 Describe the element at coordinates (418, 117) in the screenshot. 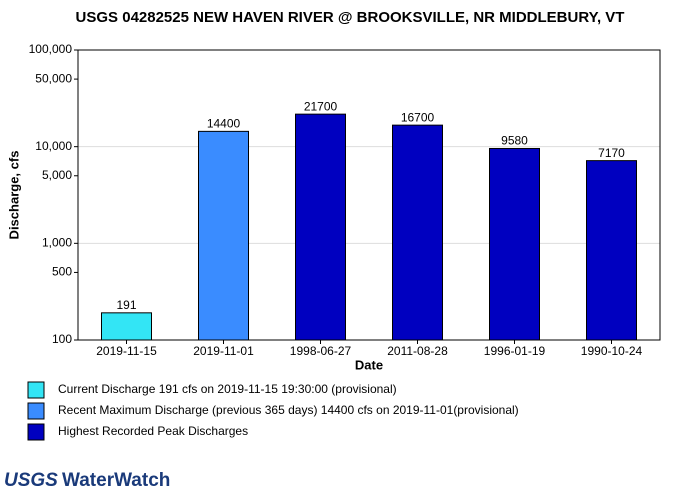

I see `value-label: 16700` at that location.